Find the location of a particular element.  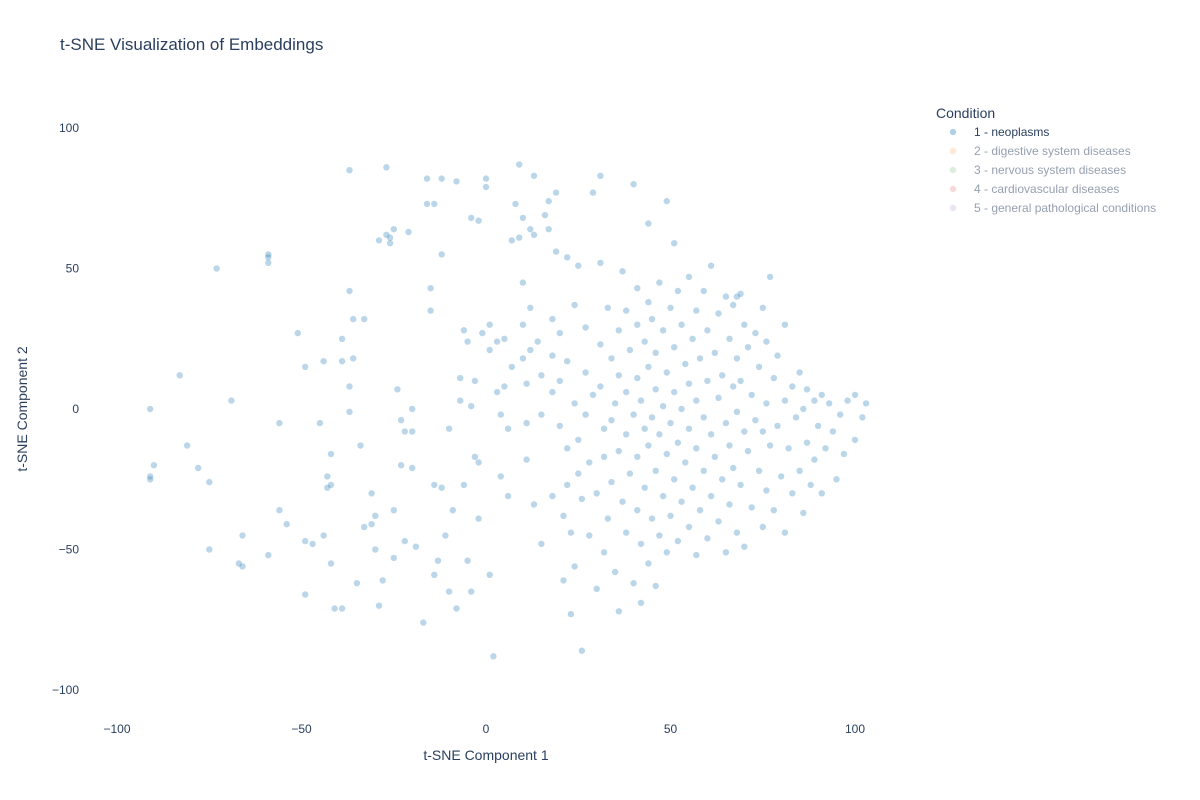

legend-item-1: 1 - neoplasms is located at coordinates (999, 132).